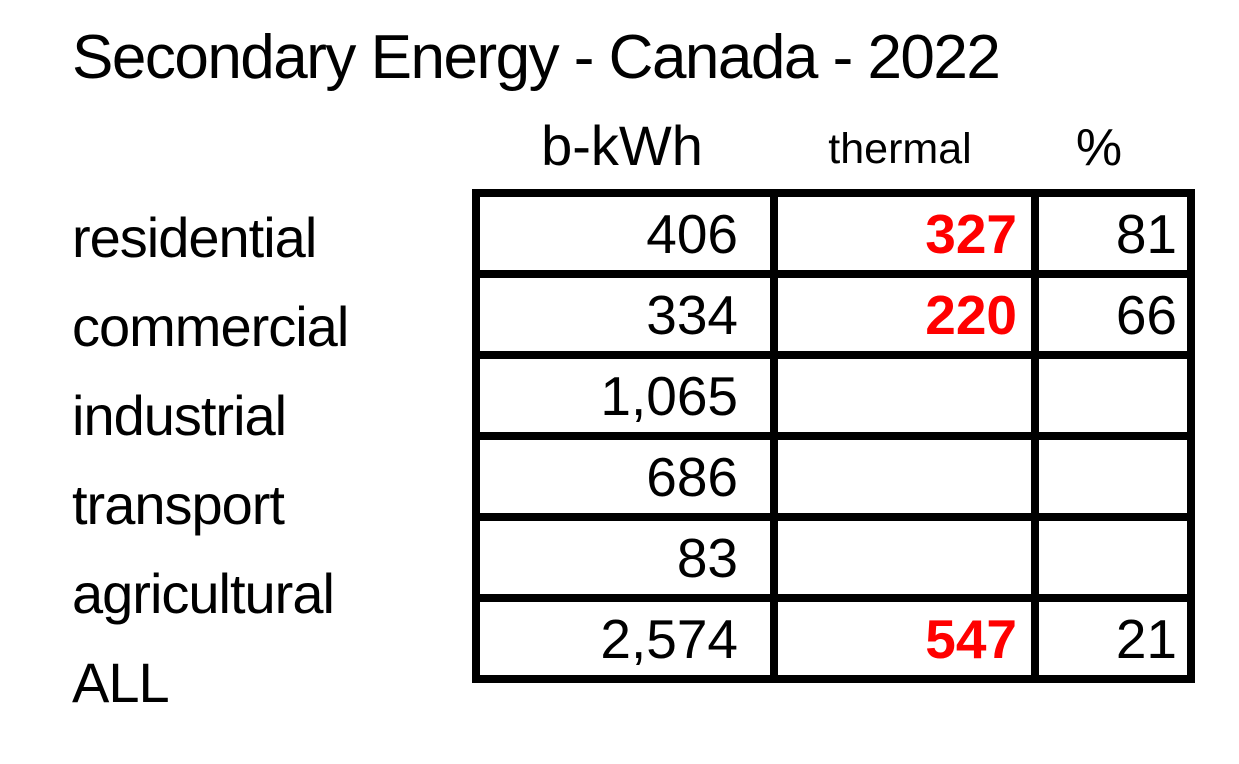  Describe the element at coordinates (121, 682) in the screenshot. I see `row-label-all: ALL` at that location.